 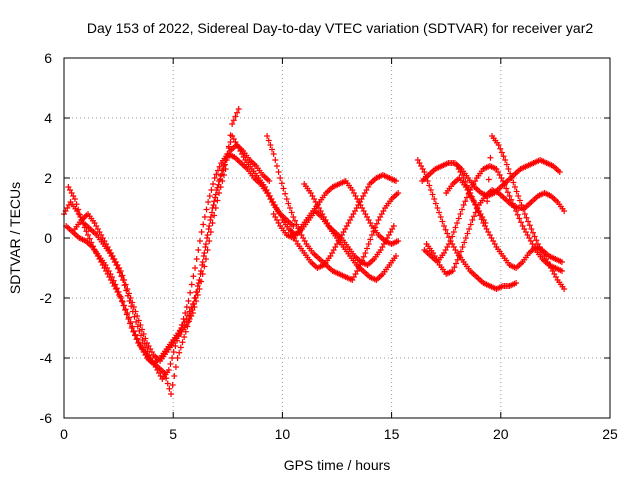 What do you see at coordinates (283, 434) in the screenshot?
I see `x-tick-label: 10` at bounding box center [283, 434].